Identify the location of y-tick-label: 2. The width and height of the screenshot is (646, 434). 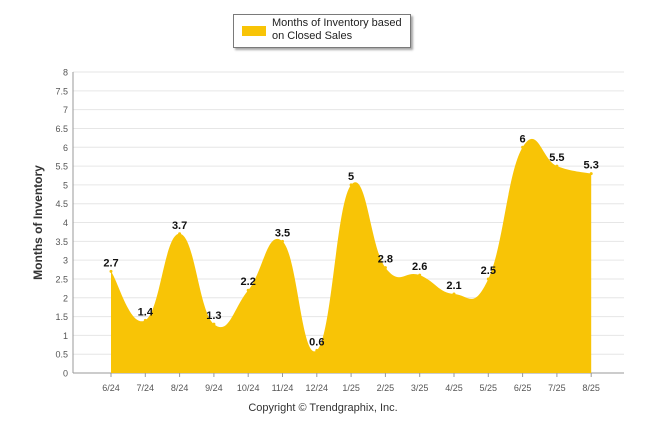
(65, 298).